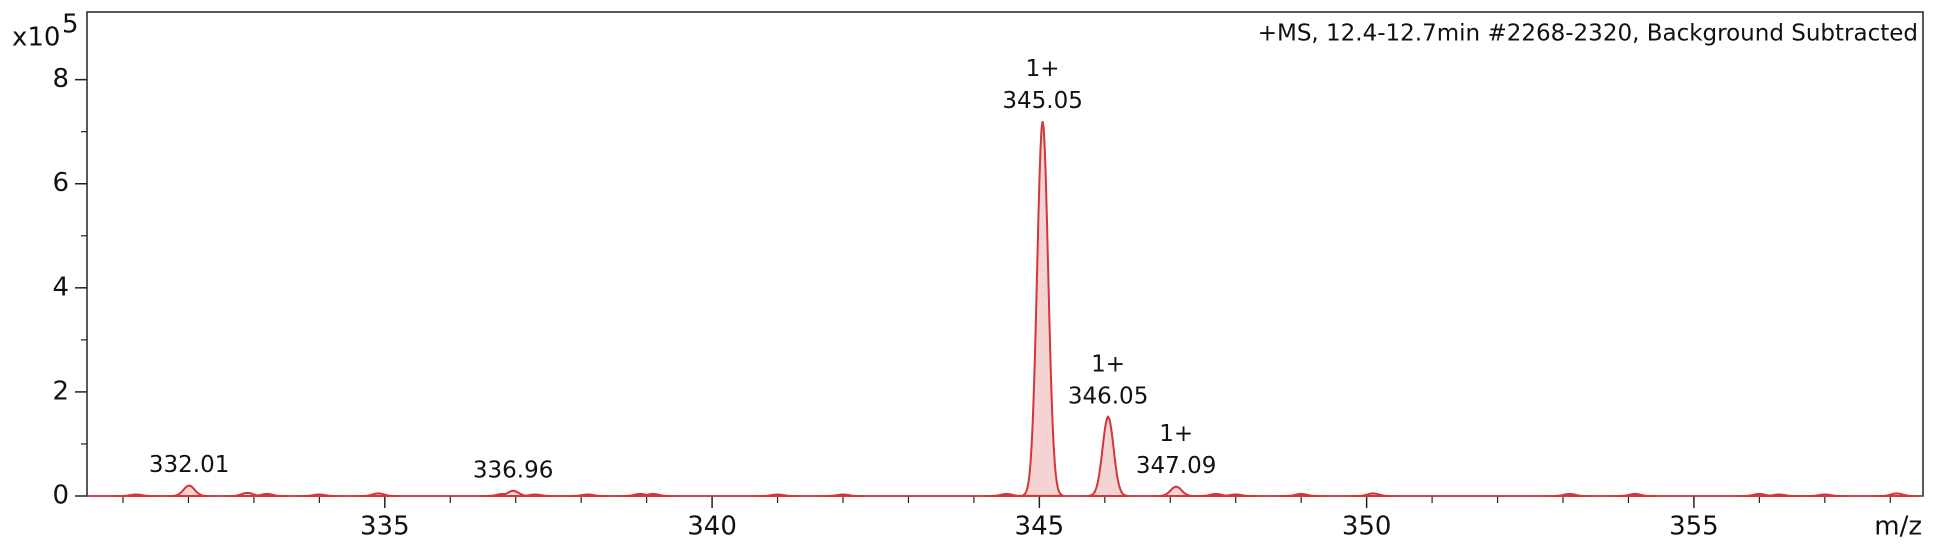 Image resolution: width=1940 pixels, height=544 pixels. What do you see at coordinates (36, 38) in the screenshot?
I see `y-multiplier: x10` at bounding box center [36, 38].